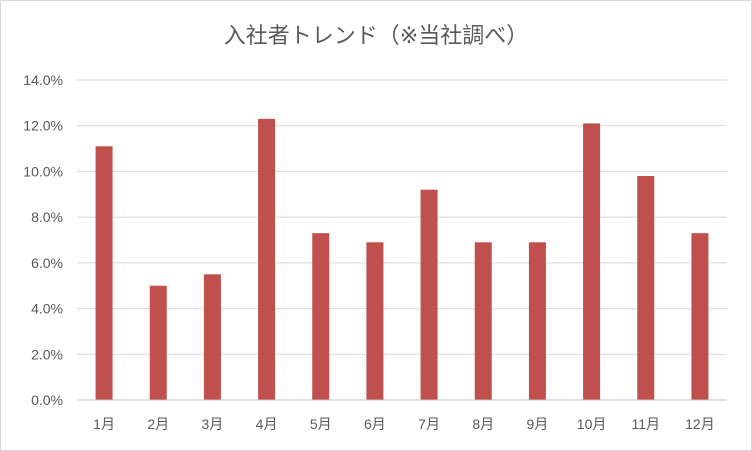 The image size is (752, 451). Describe the element at coordinates (47, 309) in the screenshot. I see `y-tick-label: 4.0%` at that location.